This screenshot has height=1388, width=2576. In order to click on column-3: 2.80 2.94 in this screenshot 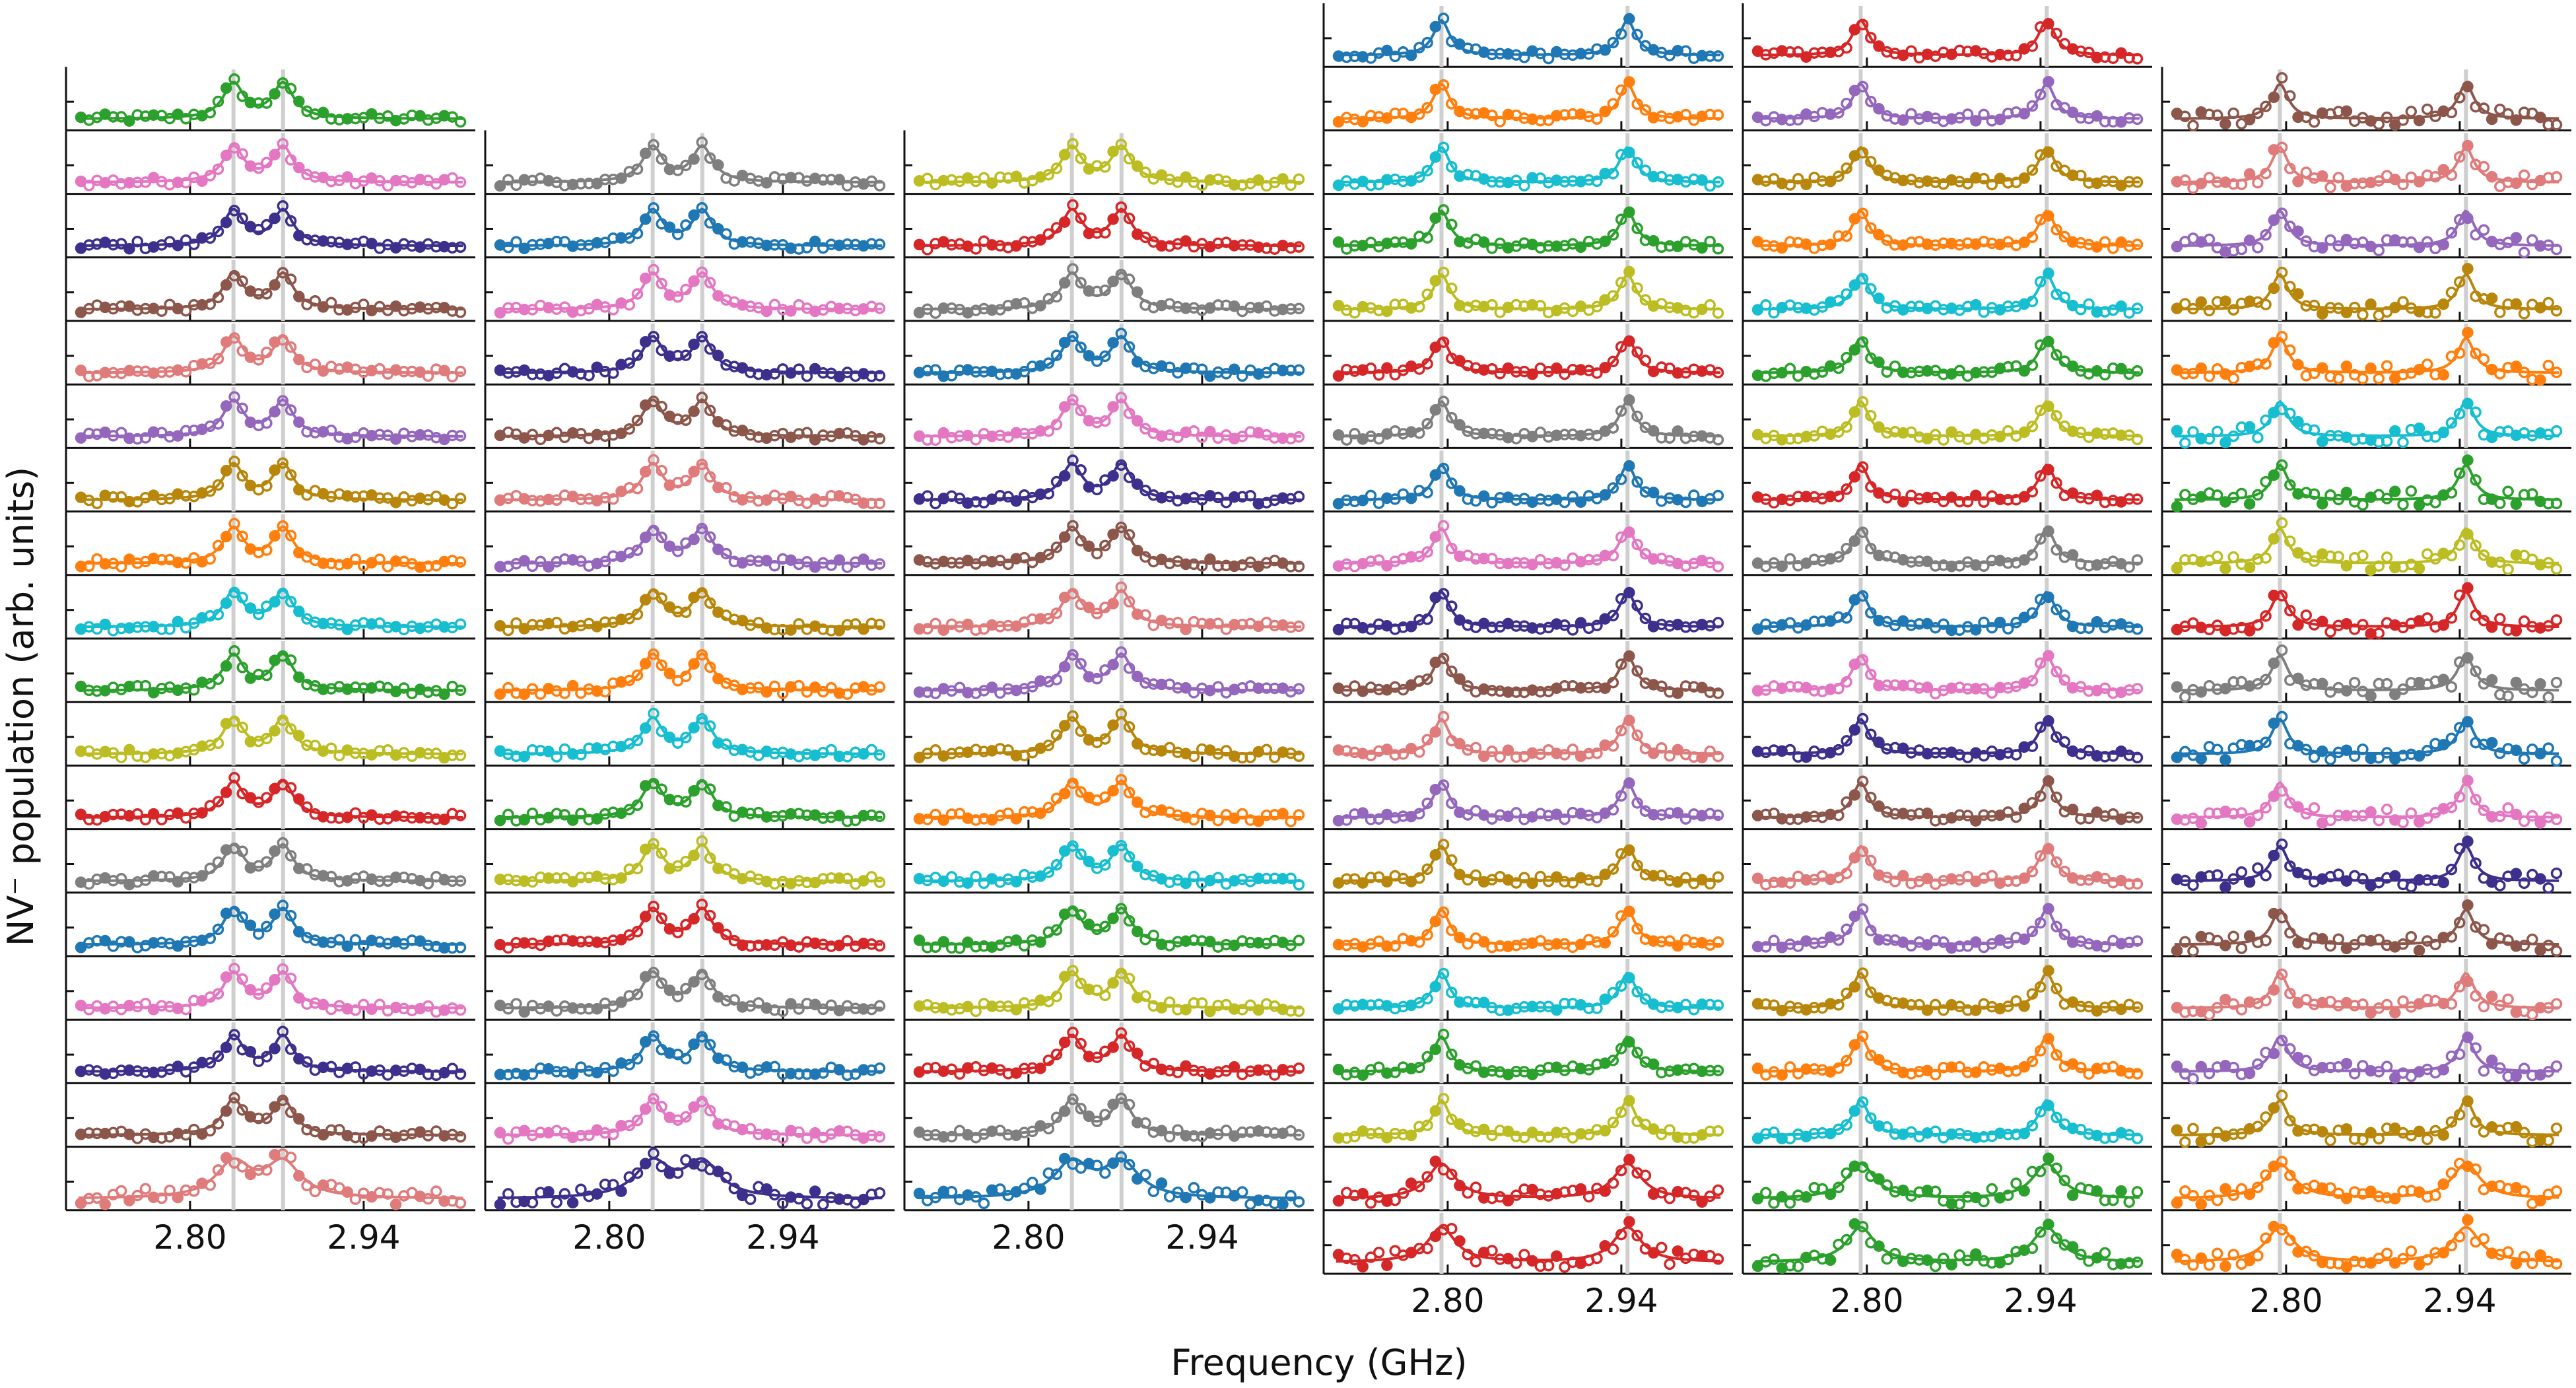, I will do `click(1108, 693)`.